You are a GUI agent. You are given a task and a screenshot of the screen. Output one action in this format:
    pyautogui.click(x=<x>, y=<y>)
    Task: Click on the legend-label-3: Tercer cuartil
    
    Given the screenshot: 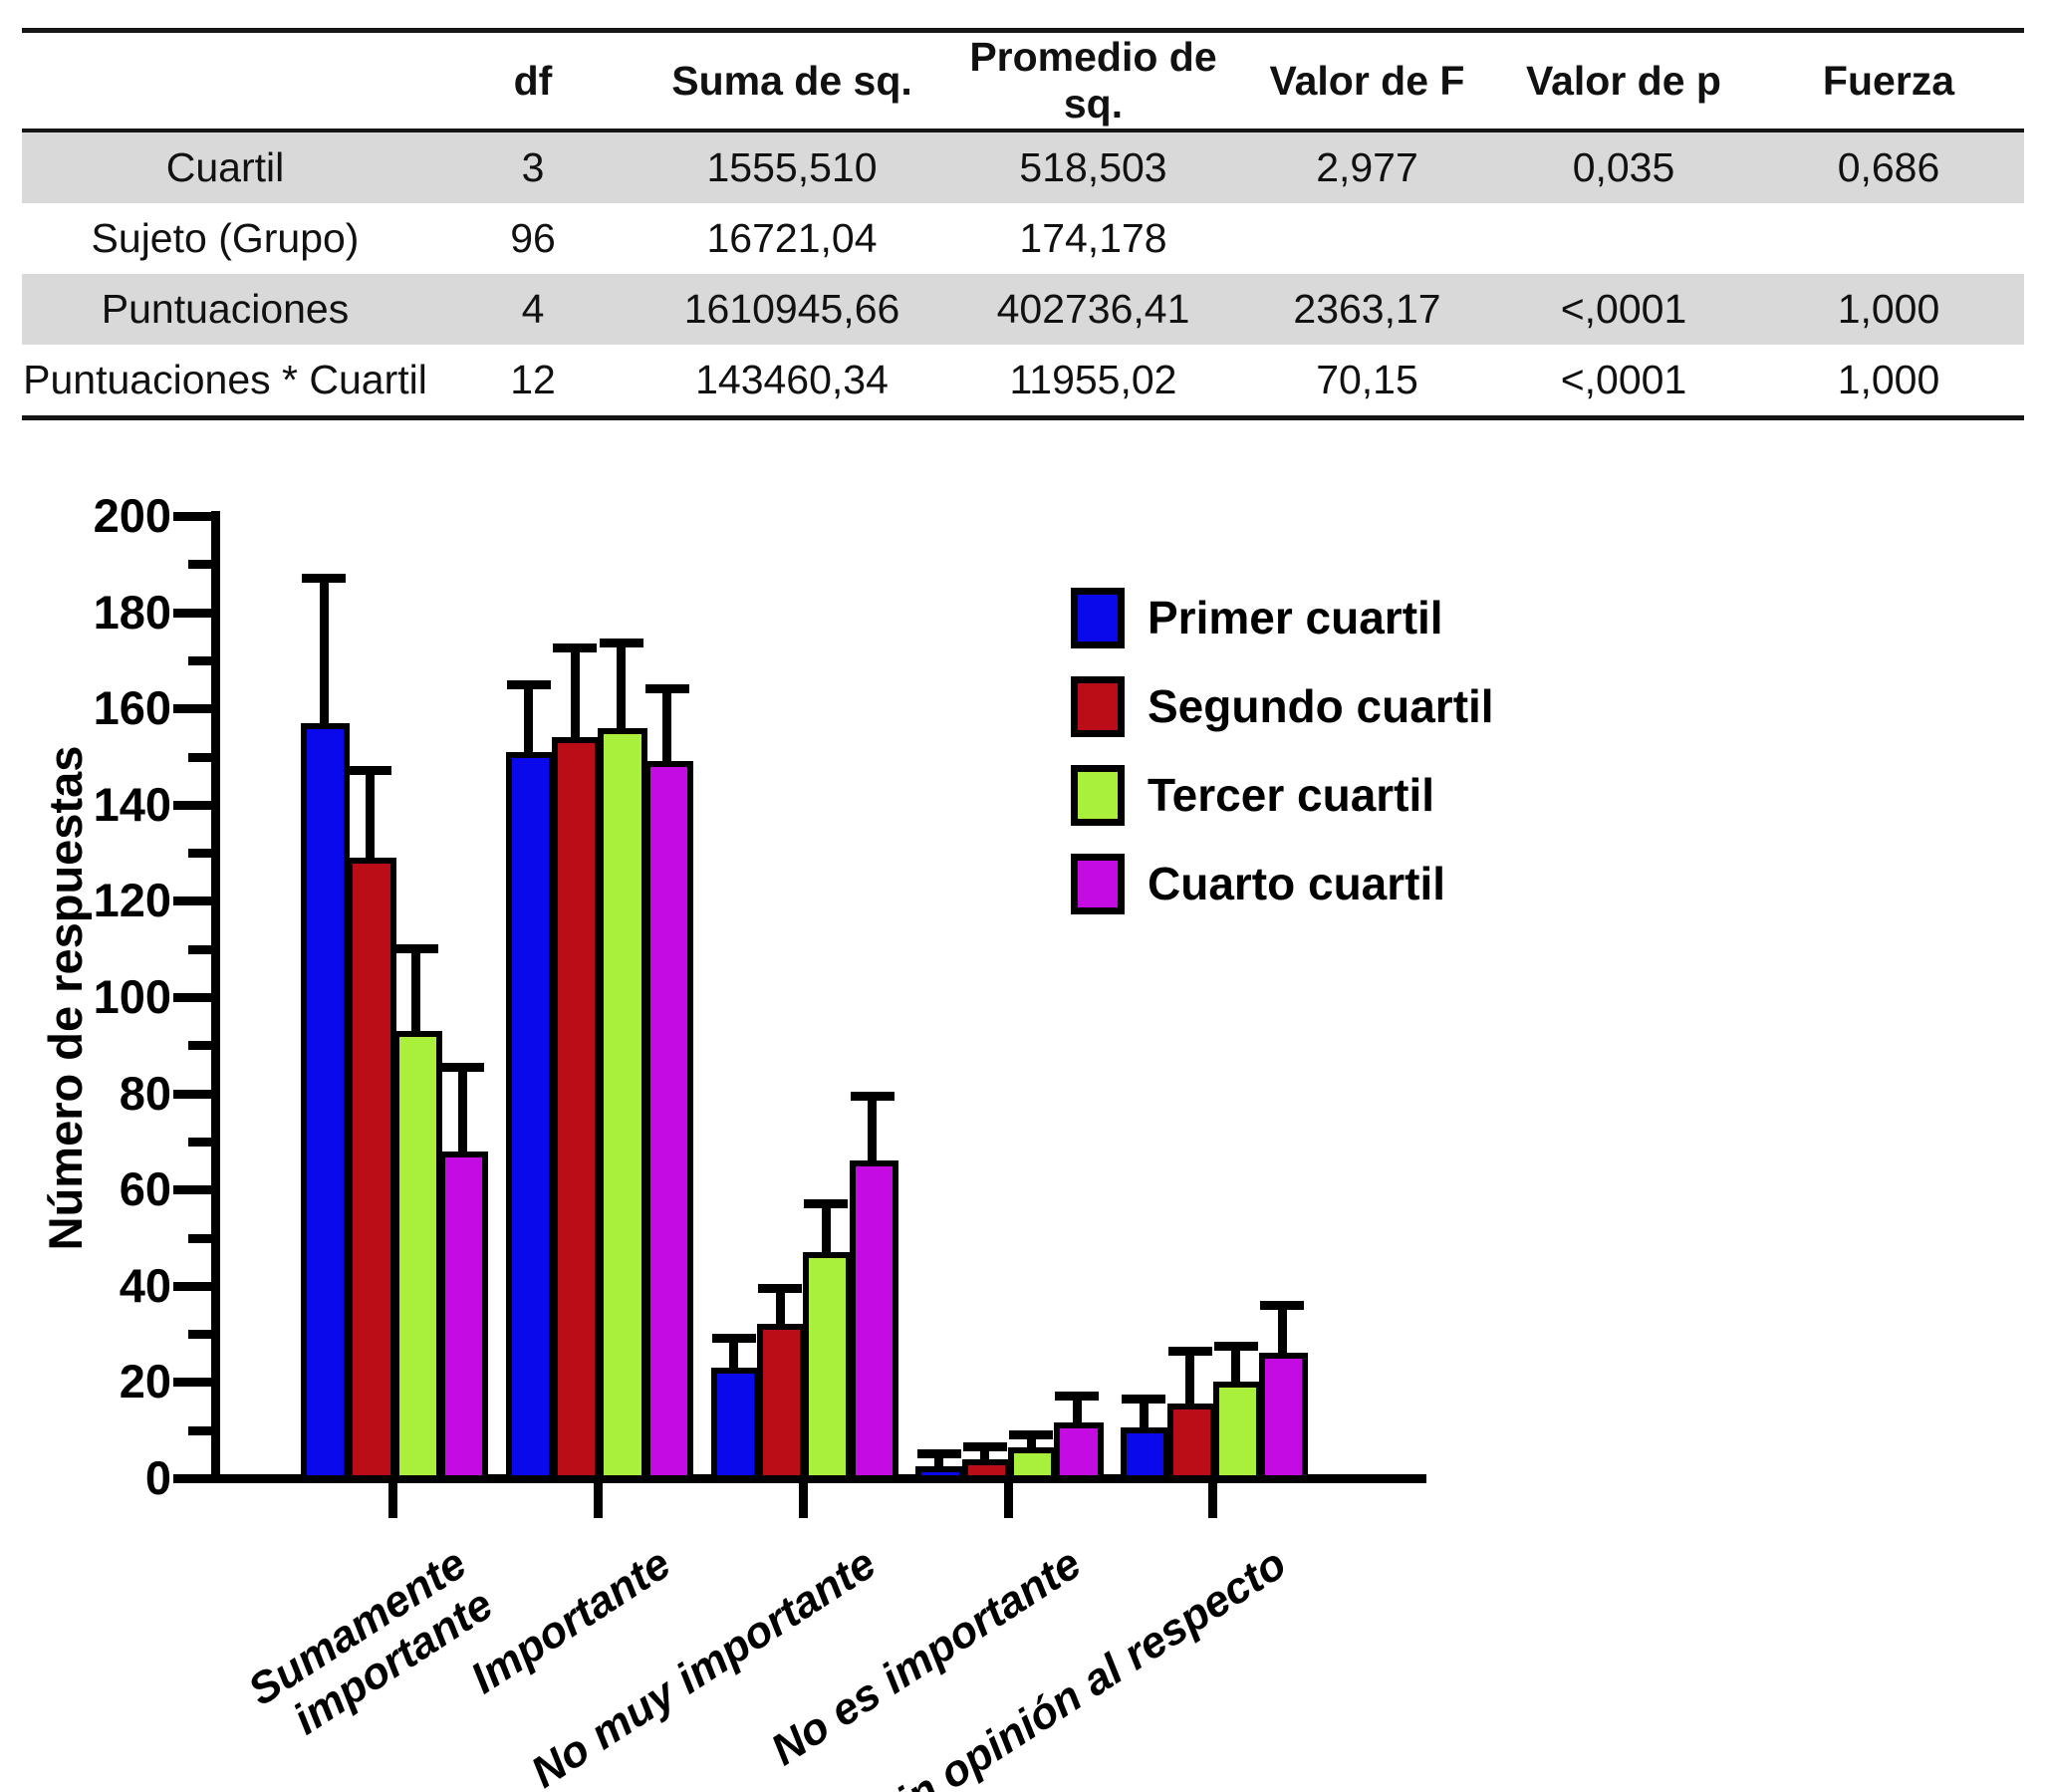 What is the action you would take?
    pyautogui.click(x=1291, y=795)
    